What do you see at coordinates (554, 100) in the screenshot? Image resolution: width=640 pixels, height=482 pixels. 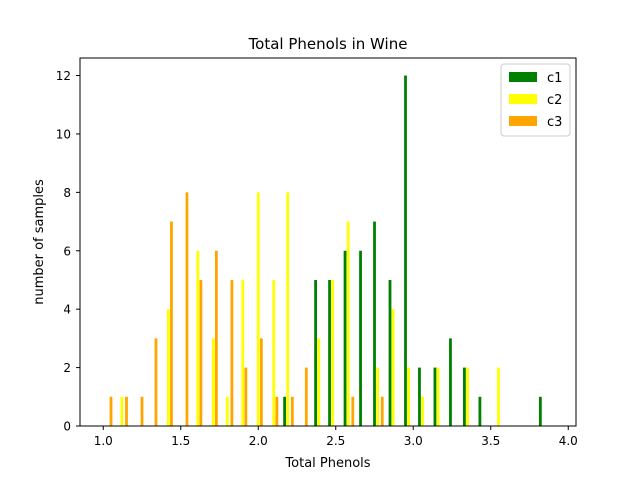 I see `legend-label-c2: c2` at bounding box center [554, 100].